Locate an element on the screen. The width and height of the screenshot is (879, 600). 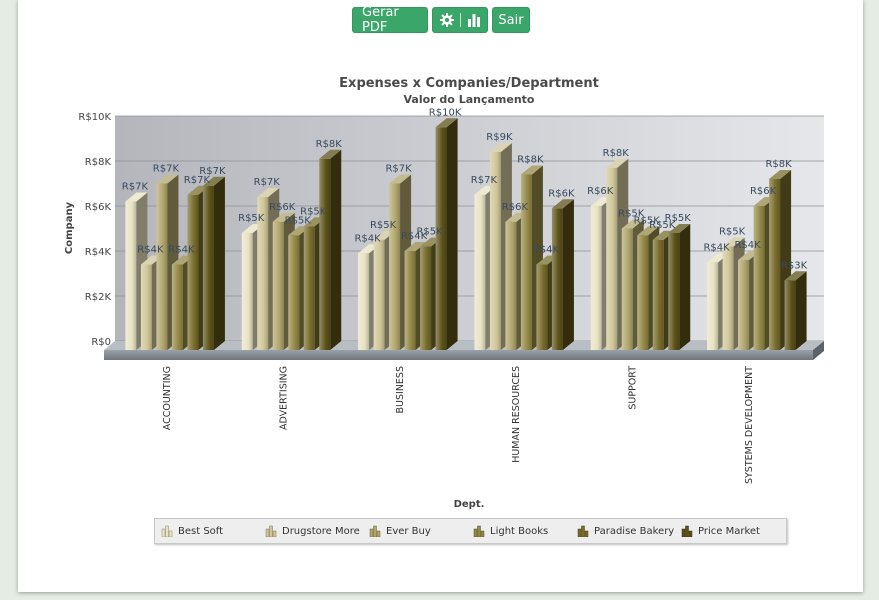
x-tick-label: ACCOUNTING is located at coordinates (167, 398).